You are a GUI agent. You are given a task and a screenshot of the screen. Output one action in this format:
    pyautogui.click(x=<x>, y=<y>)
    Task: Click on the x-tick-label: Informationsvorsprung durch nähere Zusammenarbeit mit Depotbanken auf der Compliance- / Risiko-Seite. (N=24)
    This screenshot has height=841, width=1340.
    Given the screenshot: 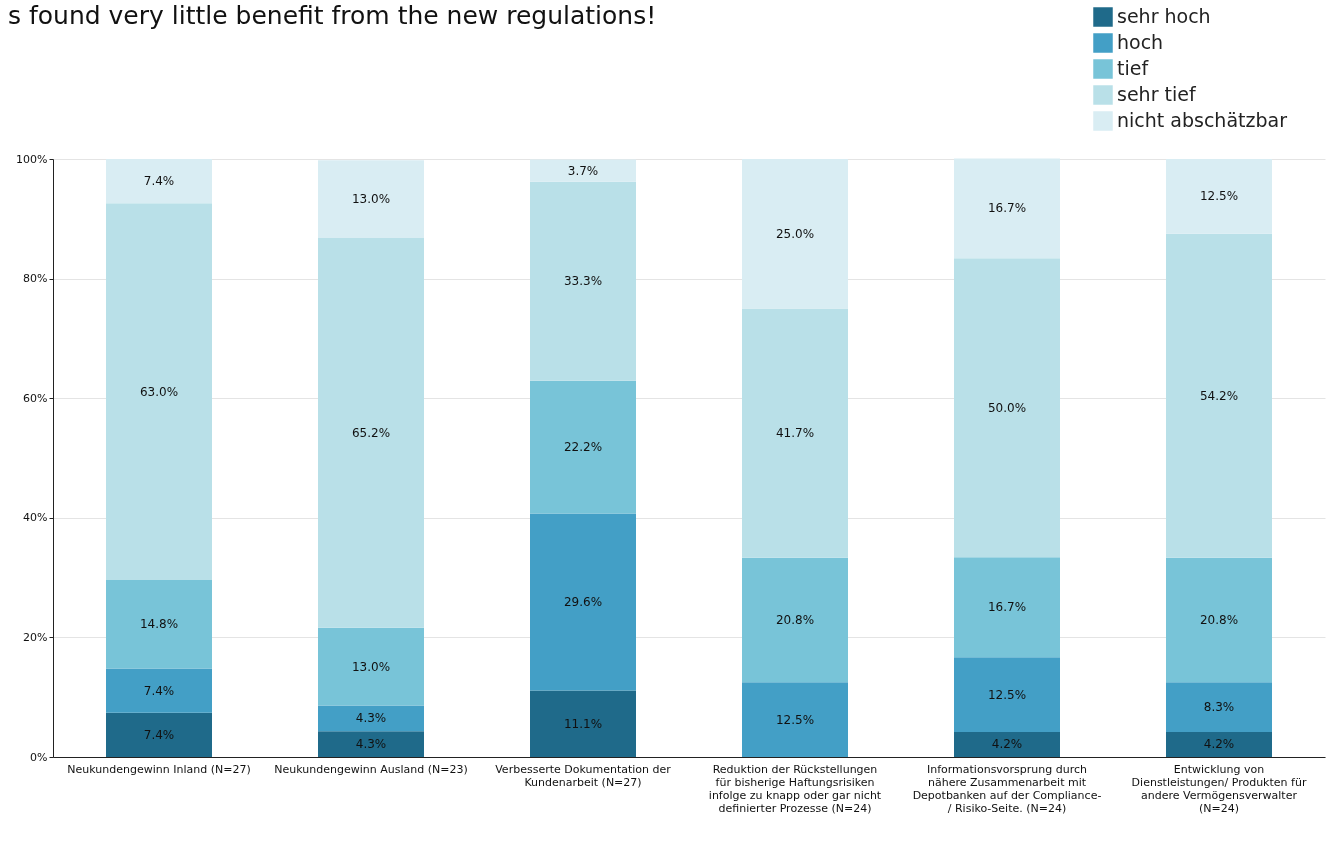 What is the action you would take?
    pyautogui.click(x=1007, y=788)
    